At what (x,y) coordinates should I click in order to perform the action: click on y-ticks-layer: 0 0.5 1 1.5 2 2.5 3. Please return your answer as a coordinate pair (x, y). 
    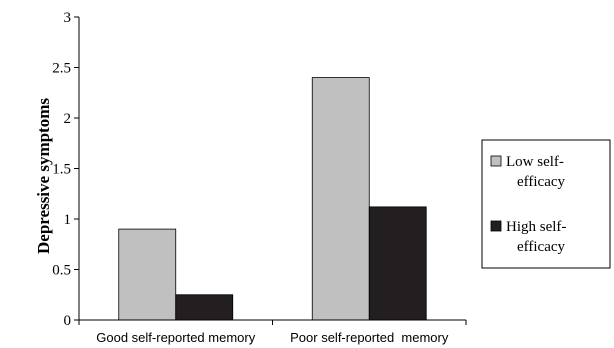
    Looking at the image, I should click on (65, 169).